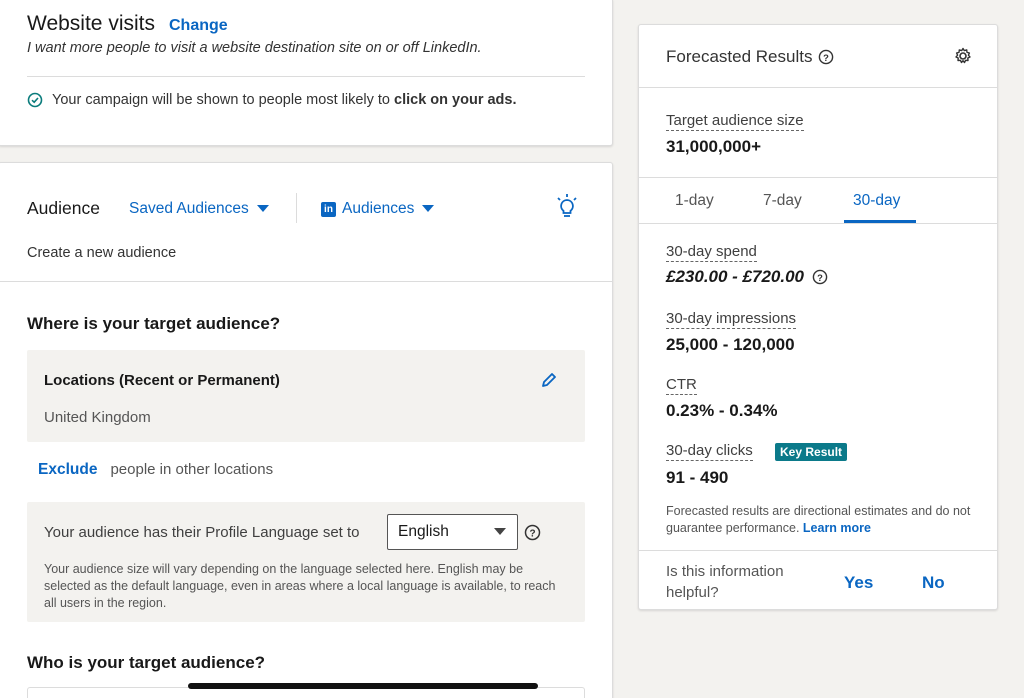  I want to click on where-heading: Where is your target audience?, so click(154, 323).